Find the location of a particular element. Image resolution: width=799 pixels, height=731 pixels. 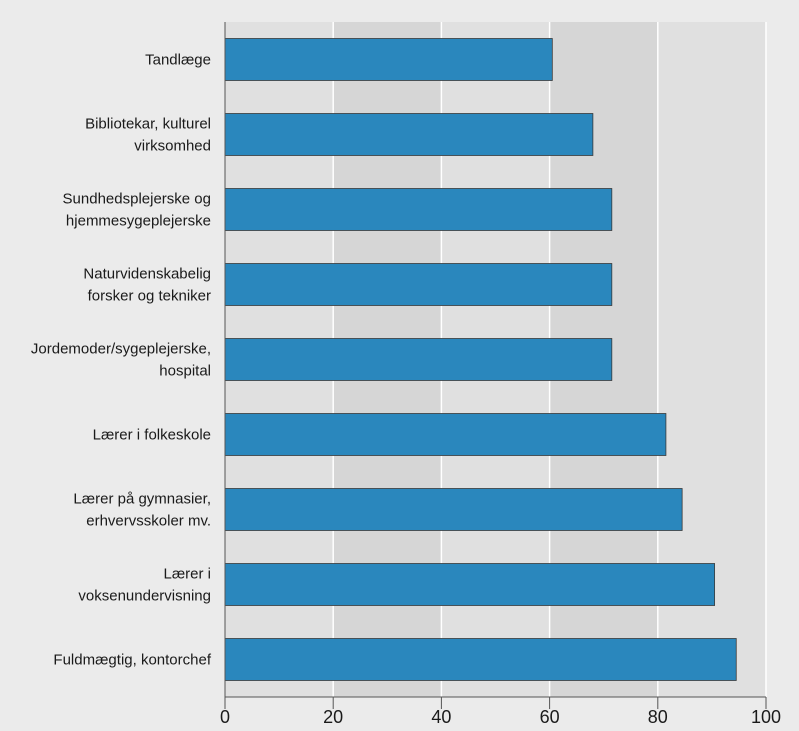

category-label: Bibliotekar, kulturel is located at coordinates (148, 124).